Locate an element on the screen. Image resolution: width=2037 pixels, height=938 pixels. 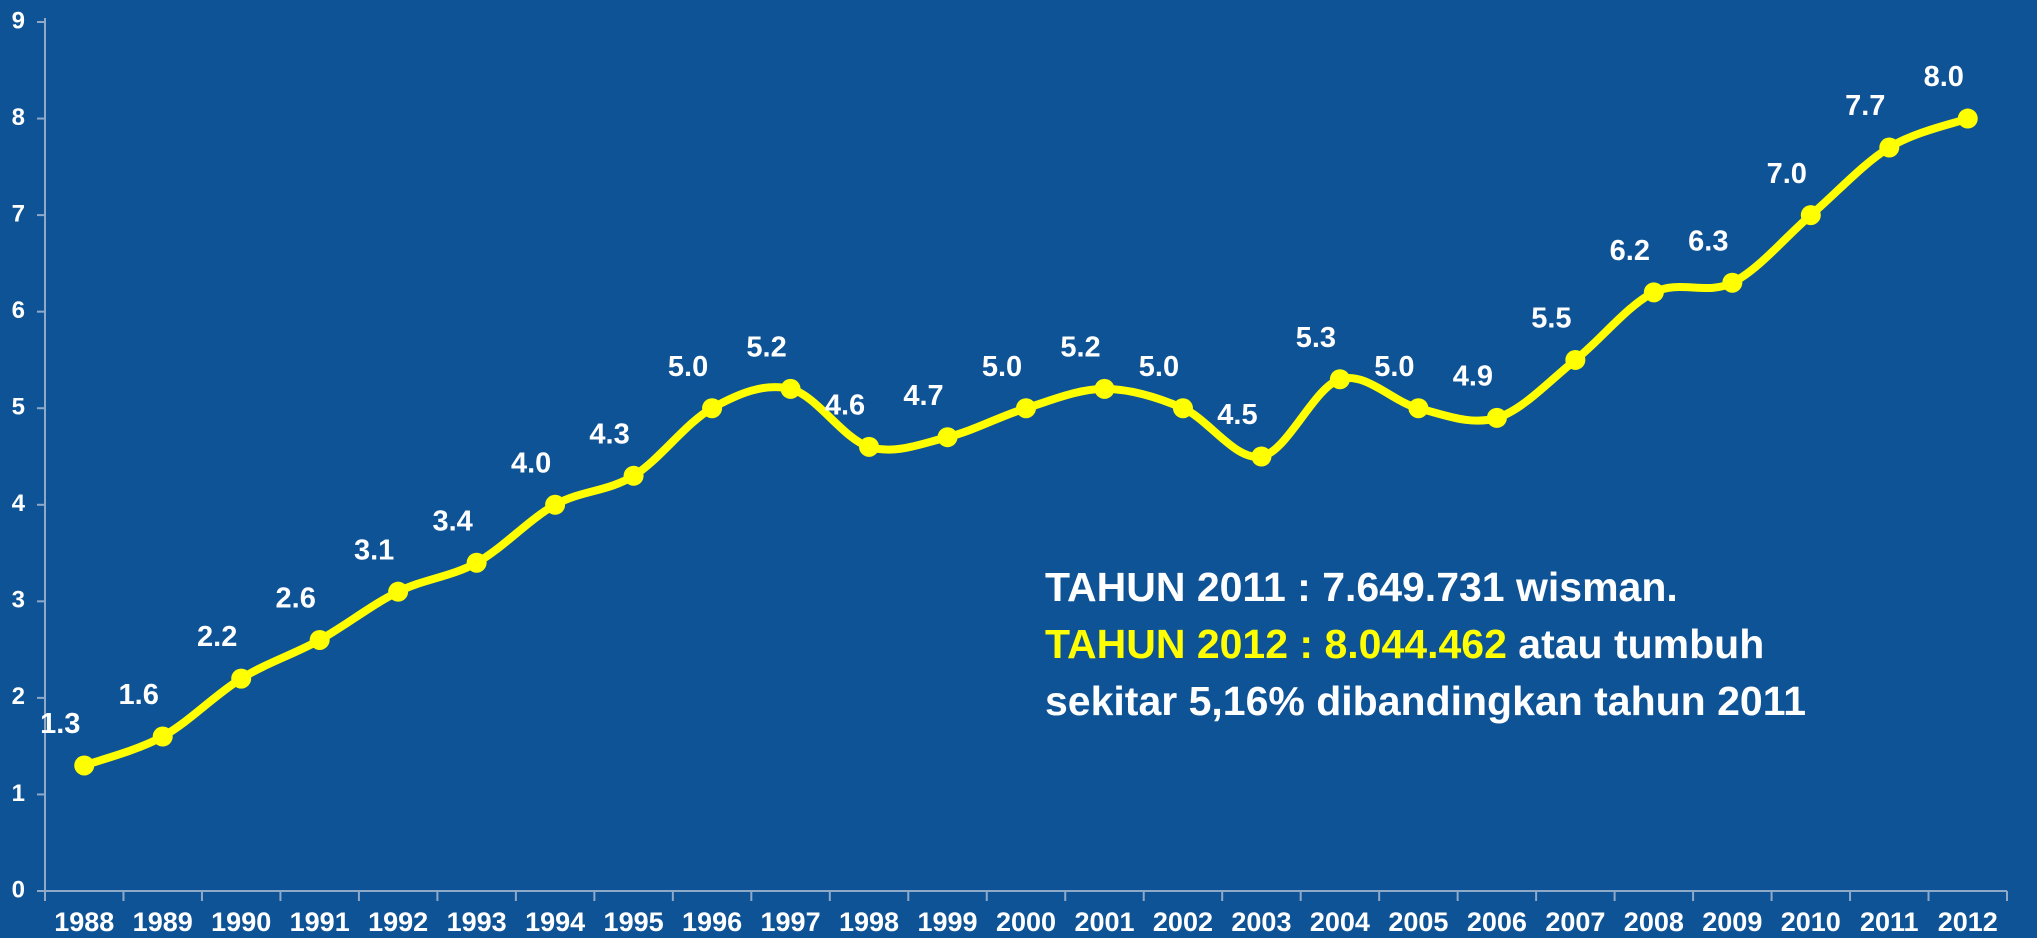
x-tick-label: 1996 is located at coordinates (712, 922).